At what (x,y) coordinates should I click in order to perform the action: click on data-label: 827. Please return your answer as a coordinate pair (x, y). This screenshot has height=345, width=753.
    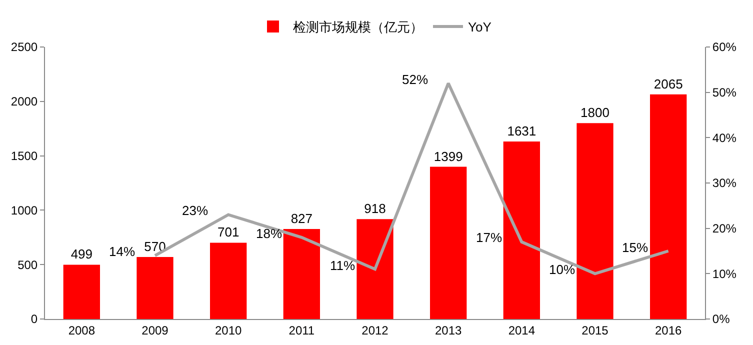
    Looking at the image, I should click on (301, 218).